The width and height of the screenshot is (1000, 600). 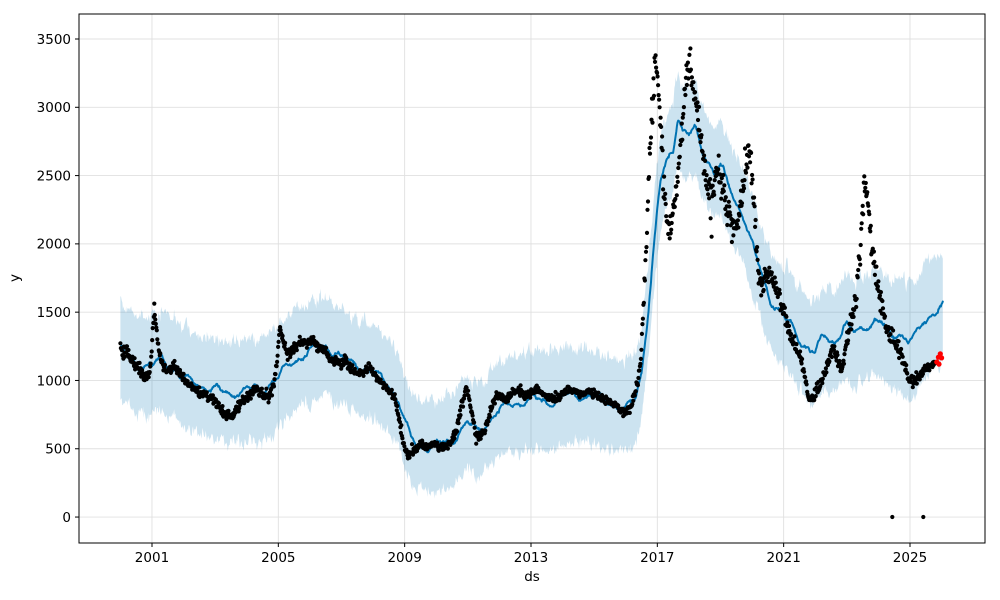 What do you see at coordinates (532, 577) in the screenshot?
I see `x-axis-label: ds` at bounding box center [532, 577].